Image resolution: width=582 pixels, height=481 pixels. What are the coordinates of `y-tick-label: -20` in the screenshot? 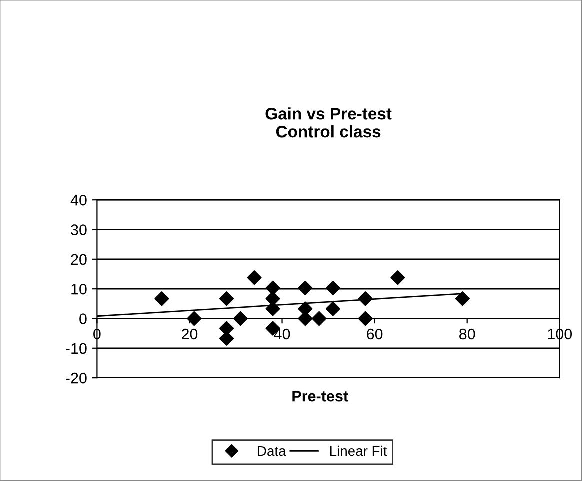 It's located at (76, 378).